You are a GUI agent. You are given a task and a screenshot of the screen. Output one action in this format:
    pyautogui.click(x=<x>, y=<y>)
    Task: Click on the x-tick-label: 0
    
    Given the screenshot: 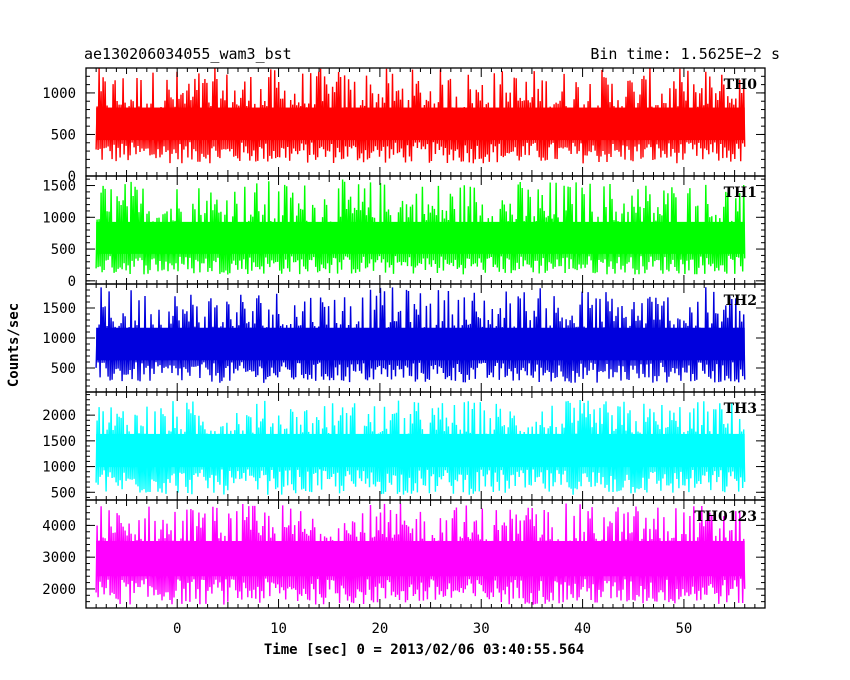 What is the action you would take?
    pyautogui.click(x=177, y=629)
    